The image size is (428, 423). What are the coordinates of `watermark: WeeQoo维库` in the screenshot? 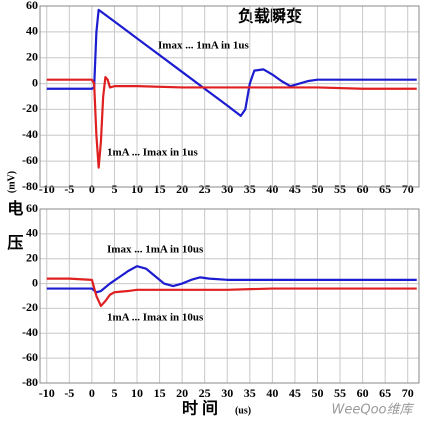 It's located at (373, 410).